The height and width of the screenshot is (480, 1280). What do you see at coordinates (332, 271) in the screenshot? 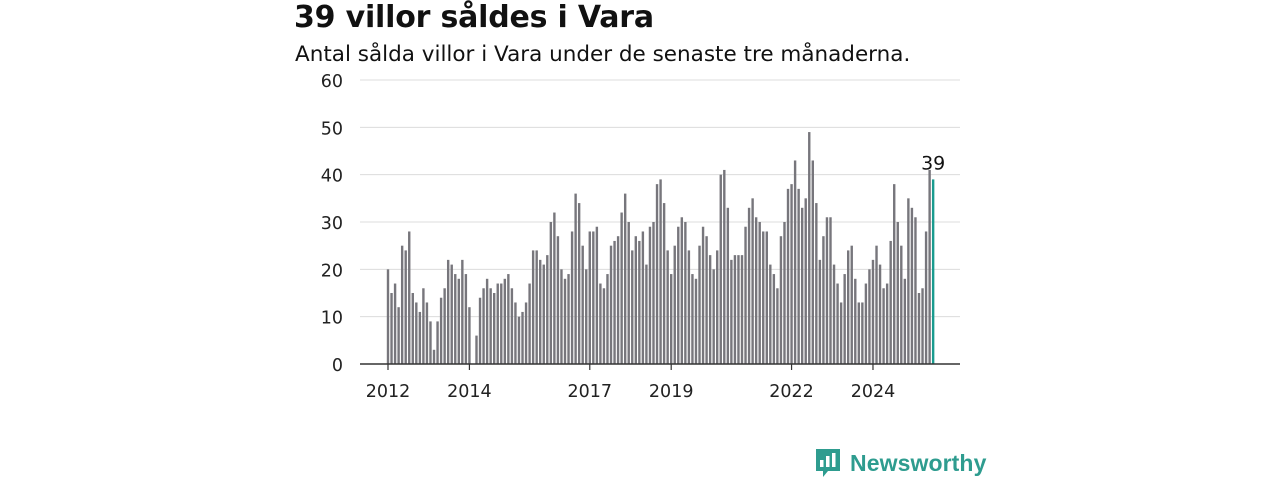
I see `y-tick-label: 20` at bounding box center [332, 271].